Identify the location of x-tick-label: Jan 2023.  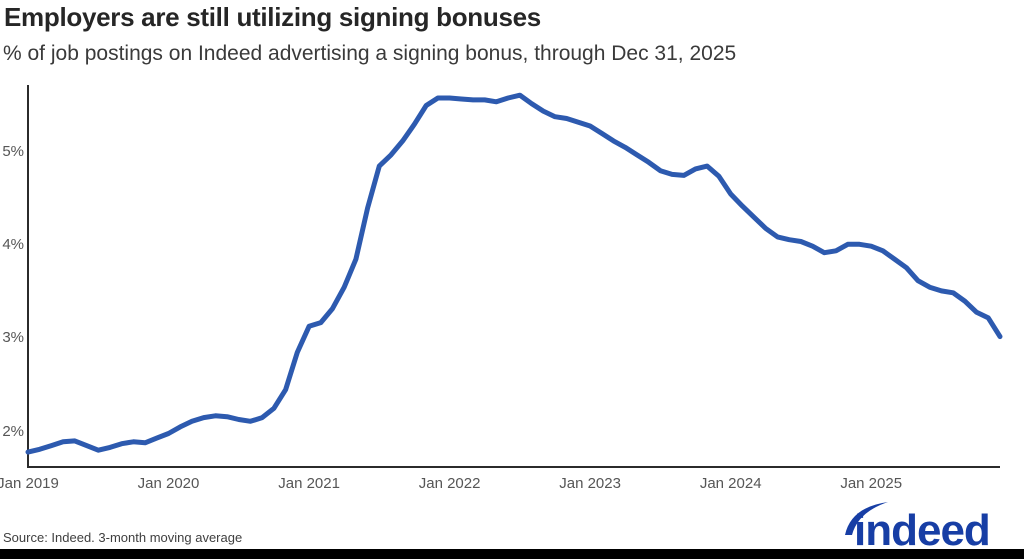
(590, 483).